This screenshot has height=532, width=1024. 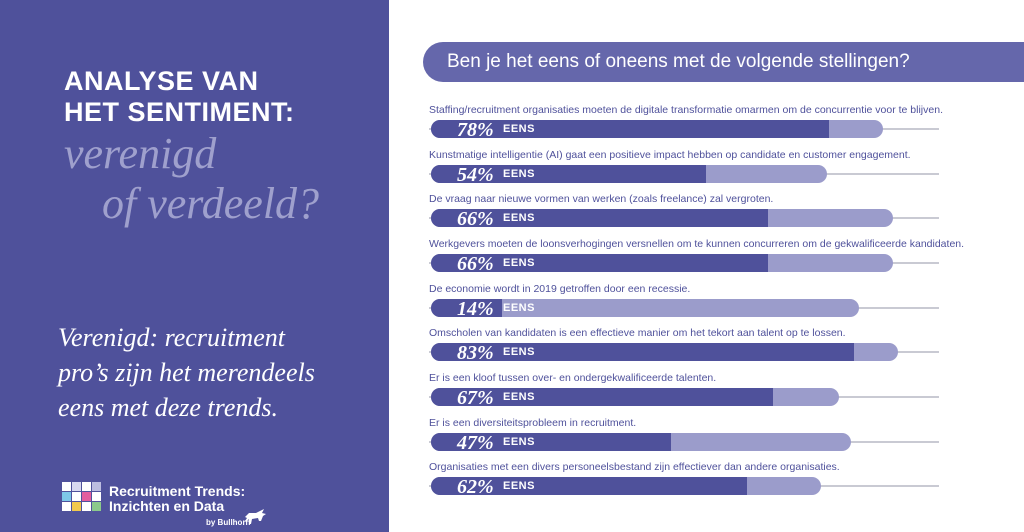 What do you see at coordinates (167, 506) in the screenshot?
I see `brand-line-2: Inzichten en Data` at bounding box center [167, 506].